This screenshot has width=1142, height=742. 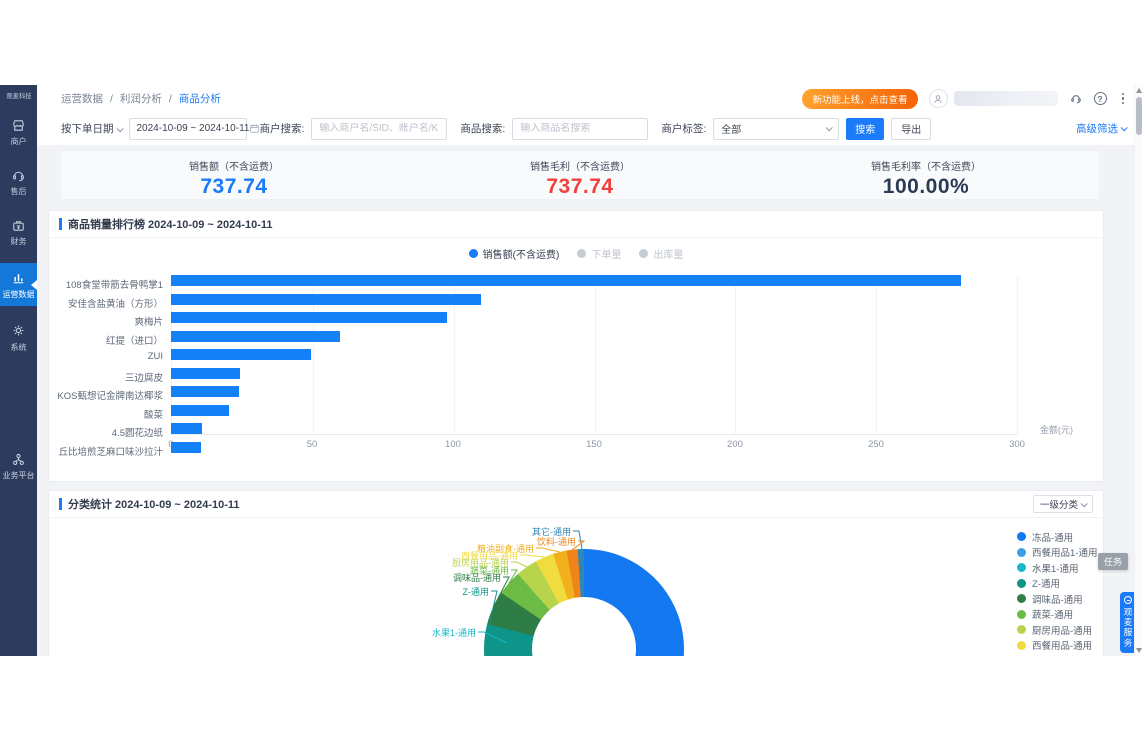 I want to click on pie-legend-item: 调味品-通用, so click(x=1057, y=599).